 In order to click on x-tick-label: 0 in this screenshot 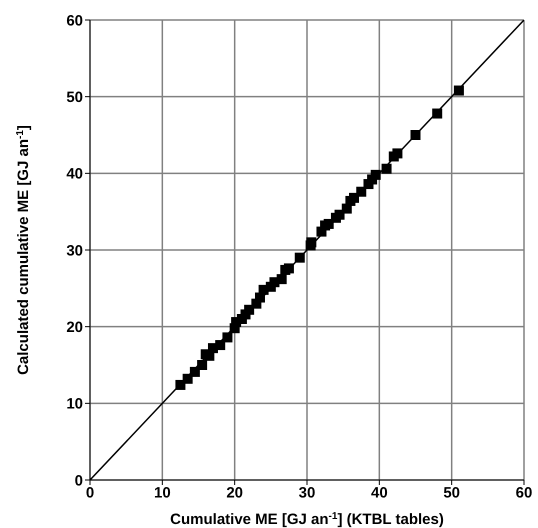, I will do `click(90, 493)`.